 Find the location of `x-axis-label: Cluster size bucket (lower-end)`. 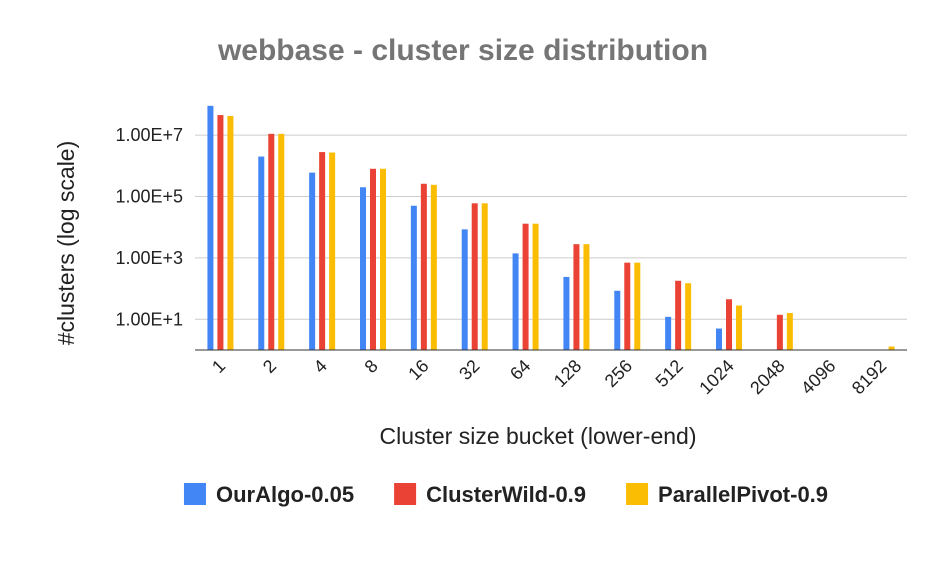

x-axis-label: Cluster size bucket (lower-end) is located at coordinates (537, 436).